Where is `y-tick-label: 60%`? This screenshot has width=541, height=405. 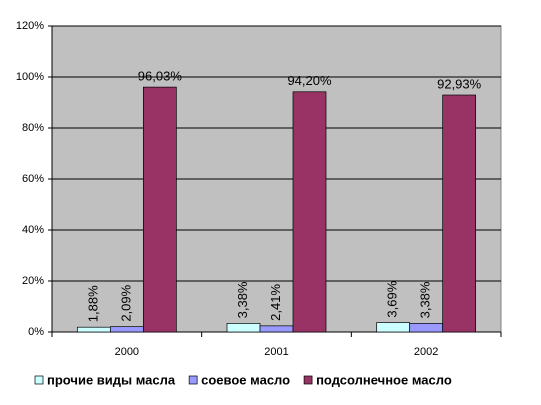
y-tick-label: 60% is located at coordinates (33, 179).